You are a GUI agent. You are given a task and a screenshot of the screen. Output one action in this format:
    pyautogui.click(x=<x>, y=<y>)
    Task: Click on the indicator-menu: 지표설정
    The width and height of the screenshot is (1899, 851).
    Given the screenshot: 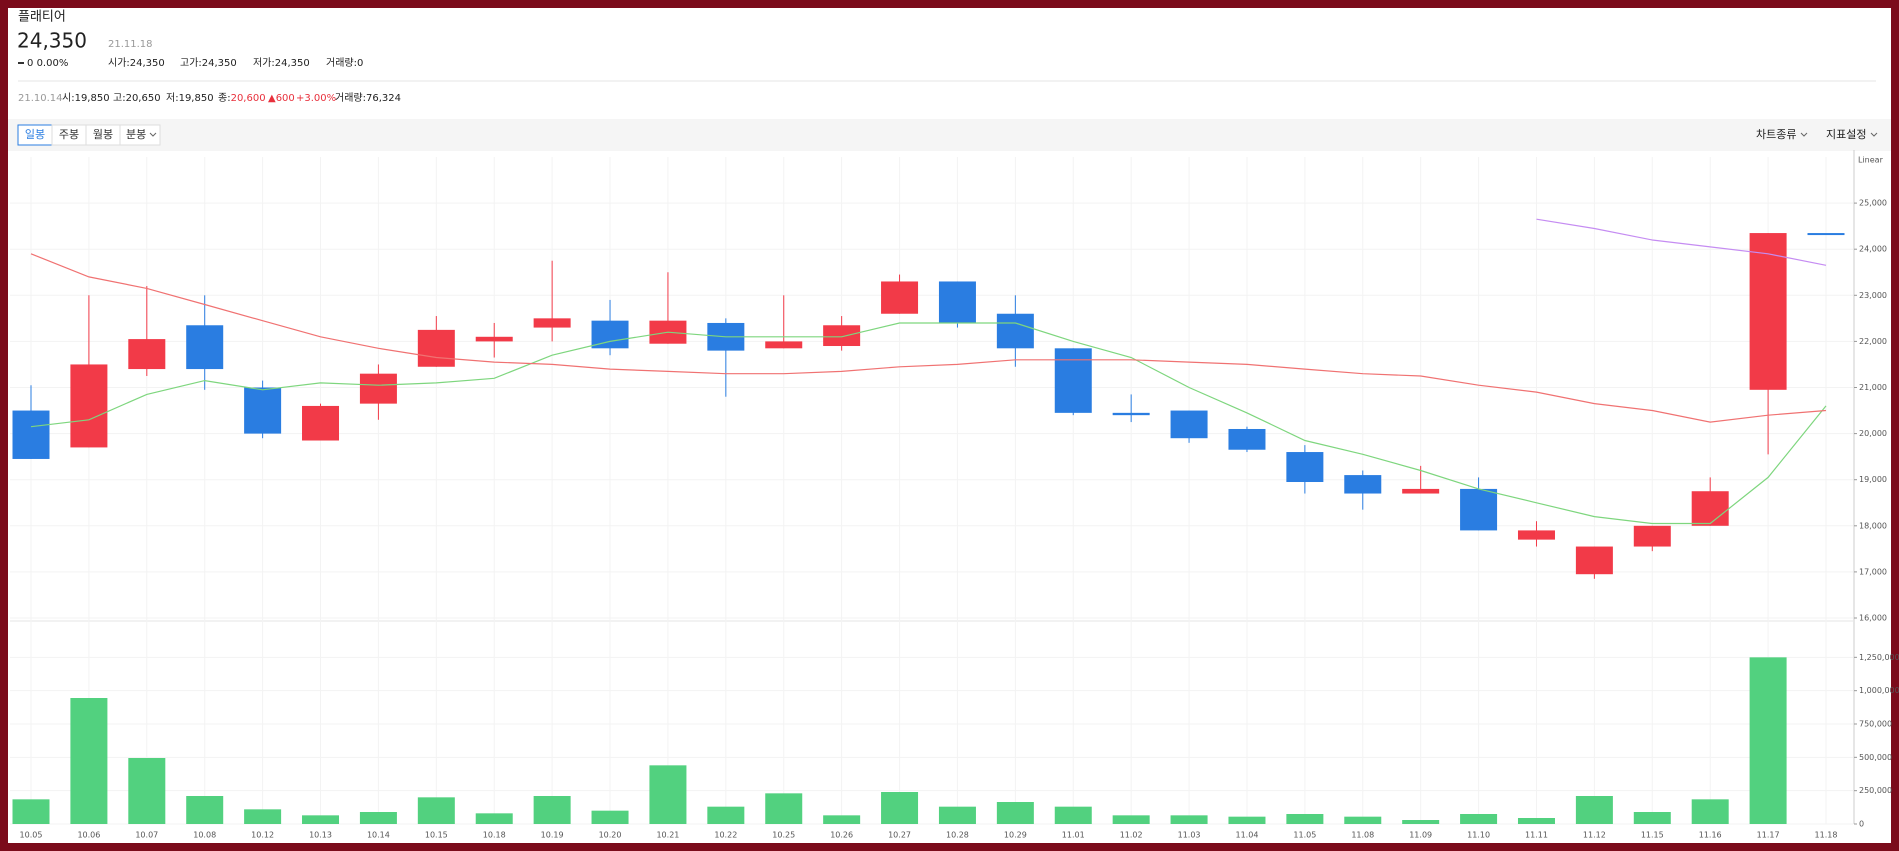 What is the action you would take?
    pyautogui.click(x=1852, y=134)
    